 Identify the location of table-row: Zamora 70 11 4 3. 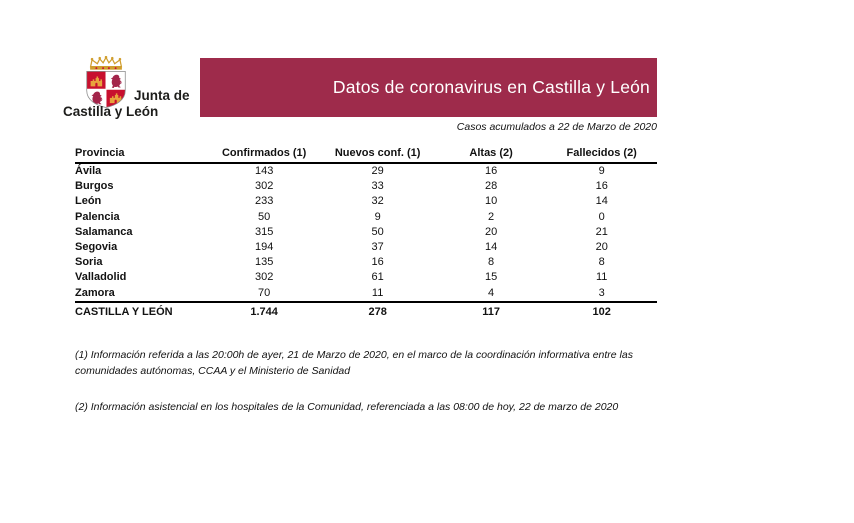
(366, 294).